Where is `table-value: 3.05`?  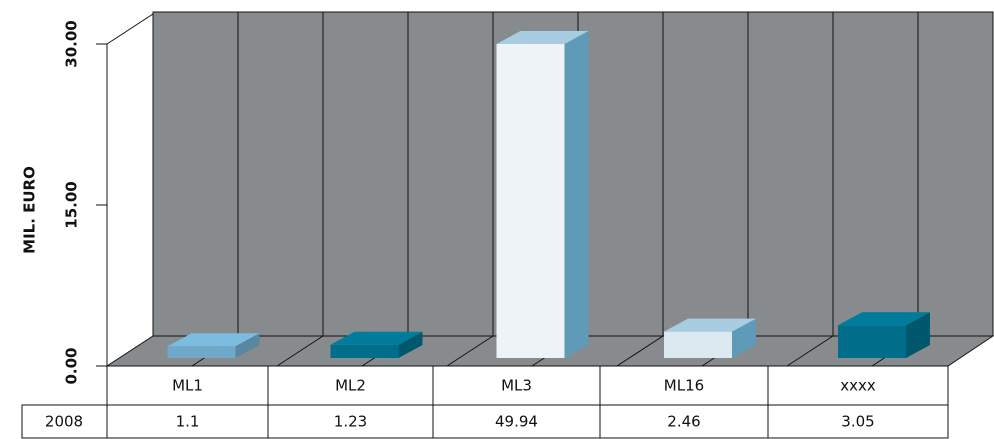
table-value: 3.05 is located at coordinates (857, 422).